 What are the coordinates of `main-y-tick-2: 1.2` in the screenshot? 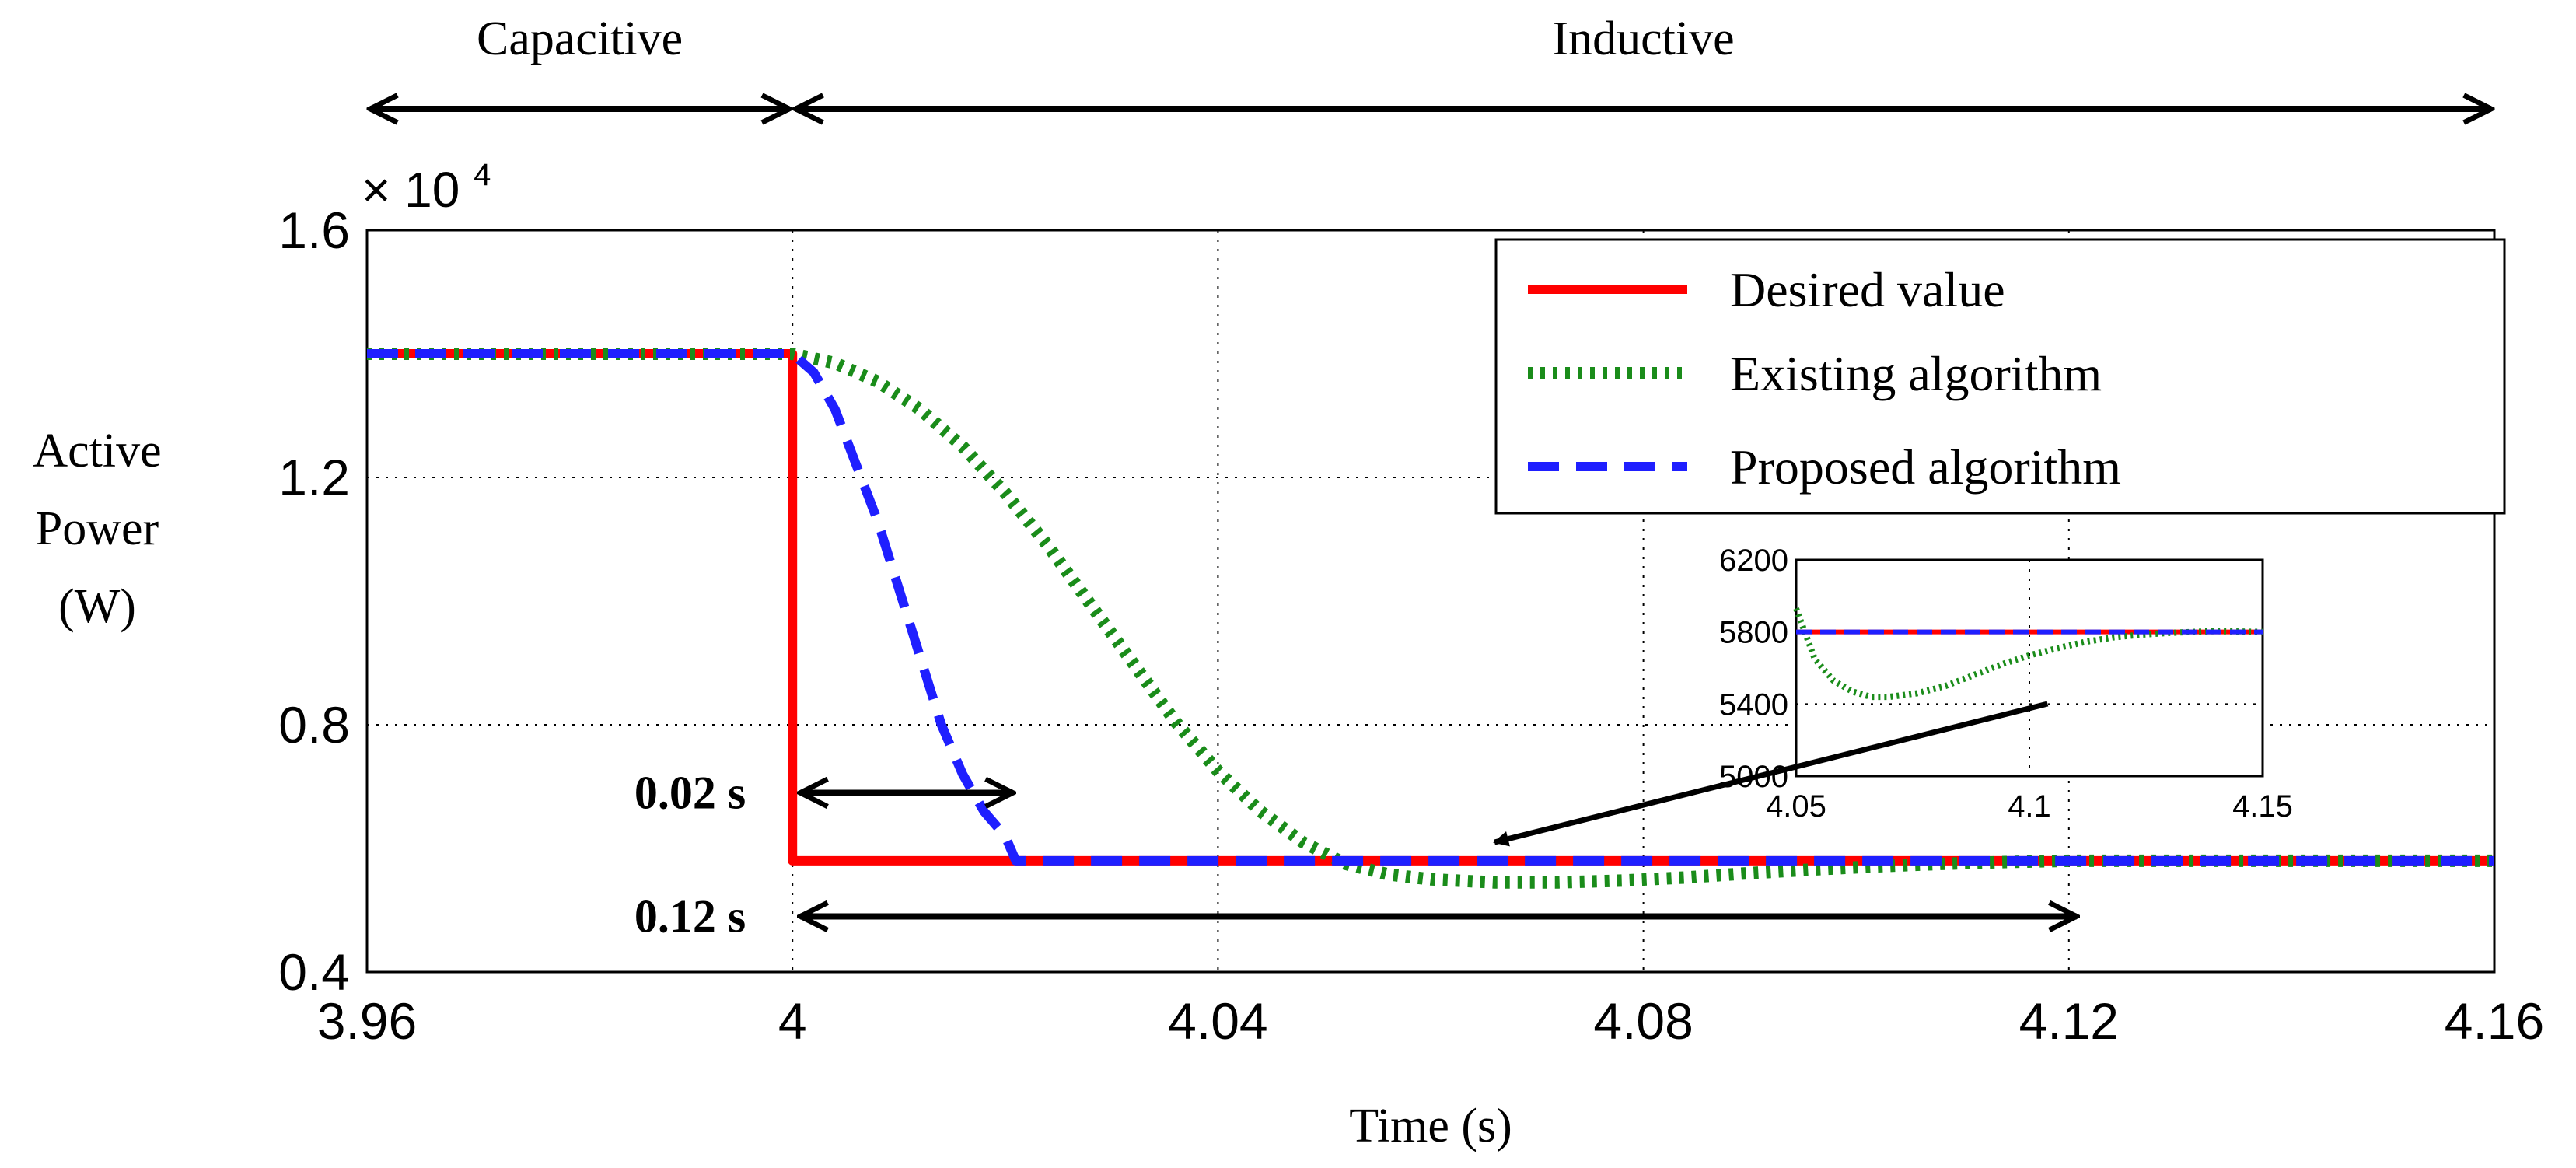 It's located at (314, 478).